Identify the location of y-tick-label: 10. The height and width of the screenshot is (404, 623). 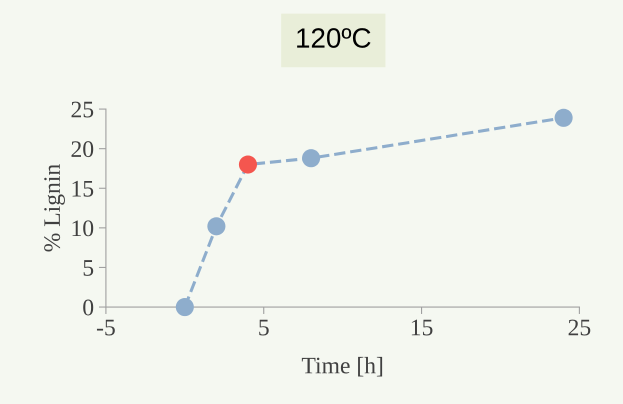
(83, 228).